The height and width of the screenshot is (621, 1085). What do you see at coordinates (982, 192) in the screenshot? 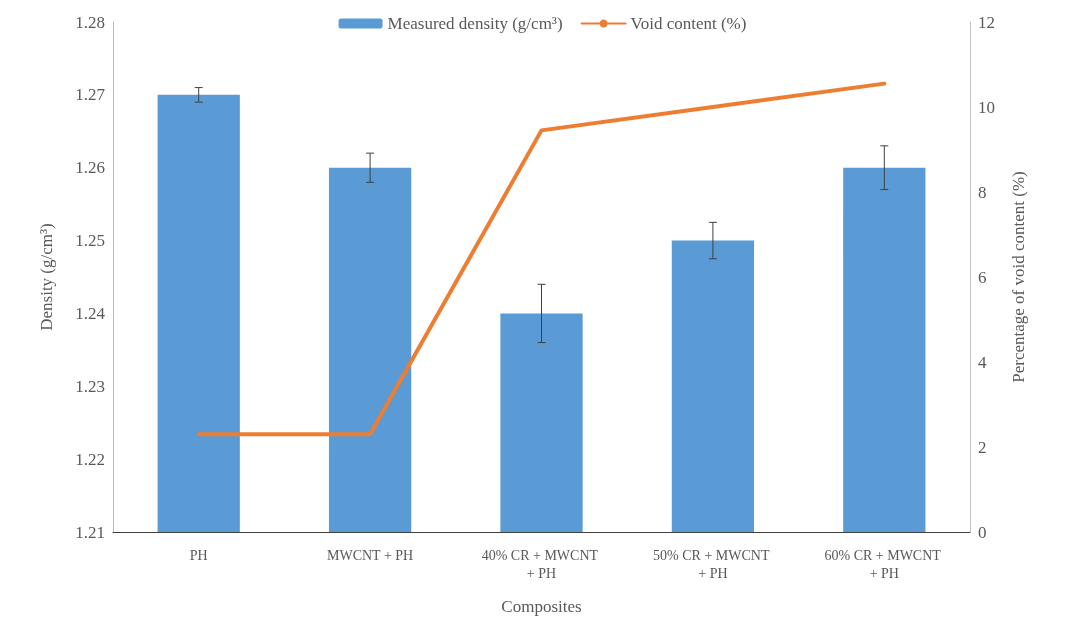
I see `y2-tick-label: 8` at bounding box center [982, 192].